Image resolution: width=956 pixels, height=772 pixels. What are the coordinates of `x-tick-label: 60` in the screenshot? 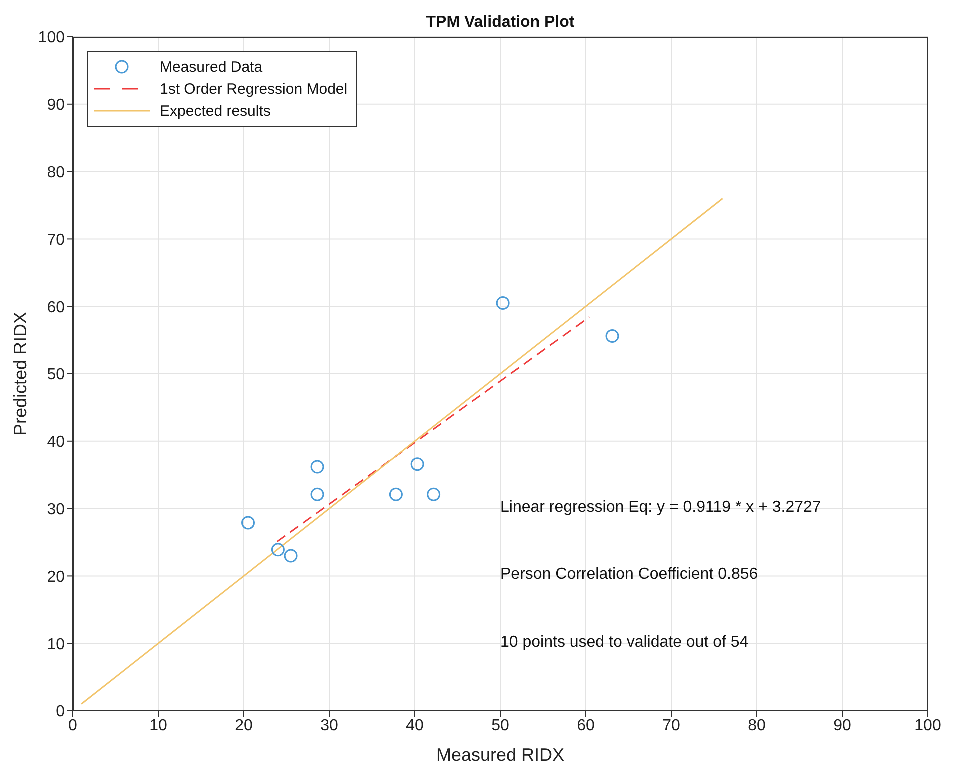 It's located at (586, 725).